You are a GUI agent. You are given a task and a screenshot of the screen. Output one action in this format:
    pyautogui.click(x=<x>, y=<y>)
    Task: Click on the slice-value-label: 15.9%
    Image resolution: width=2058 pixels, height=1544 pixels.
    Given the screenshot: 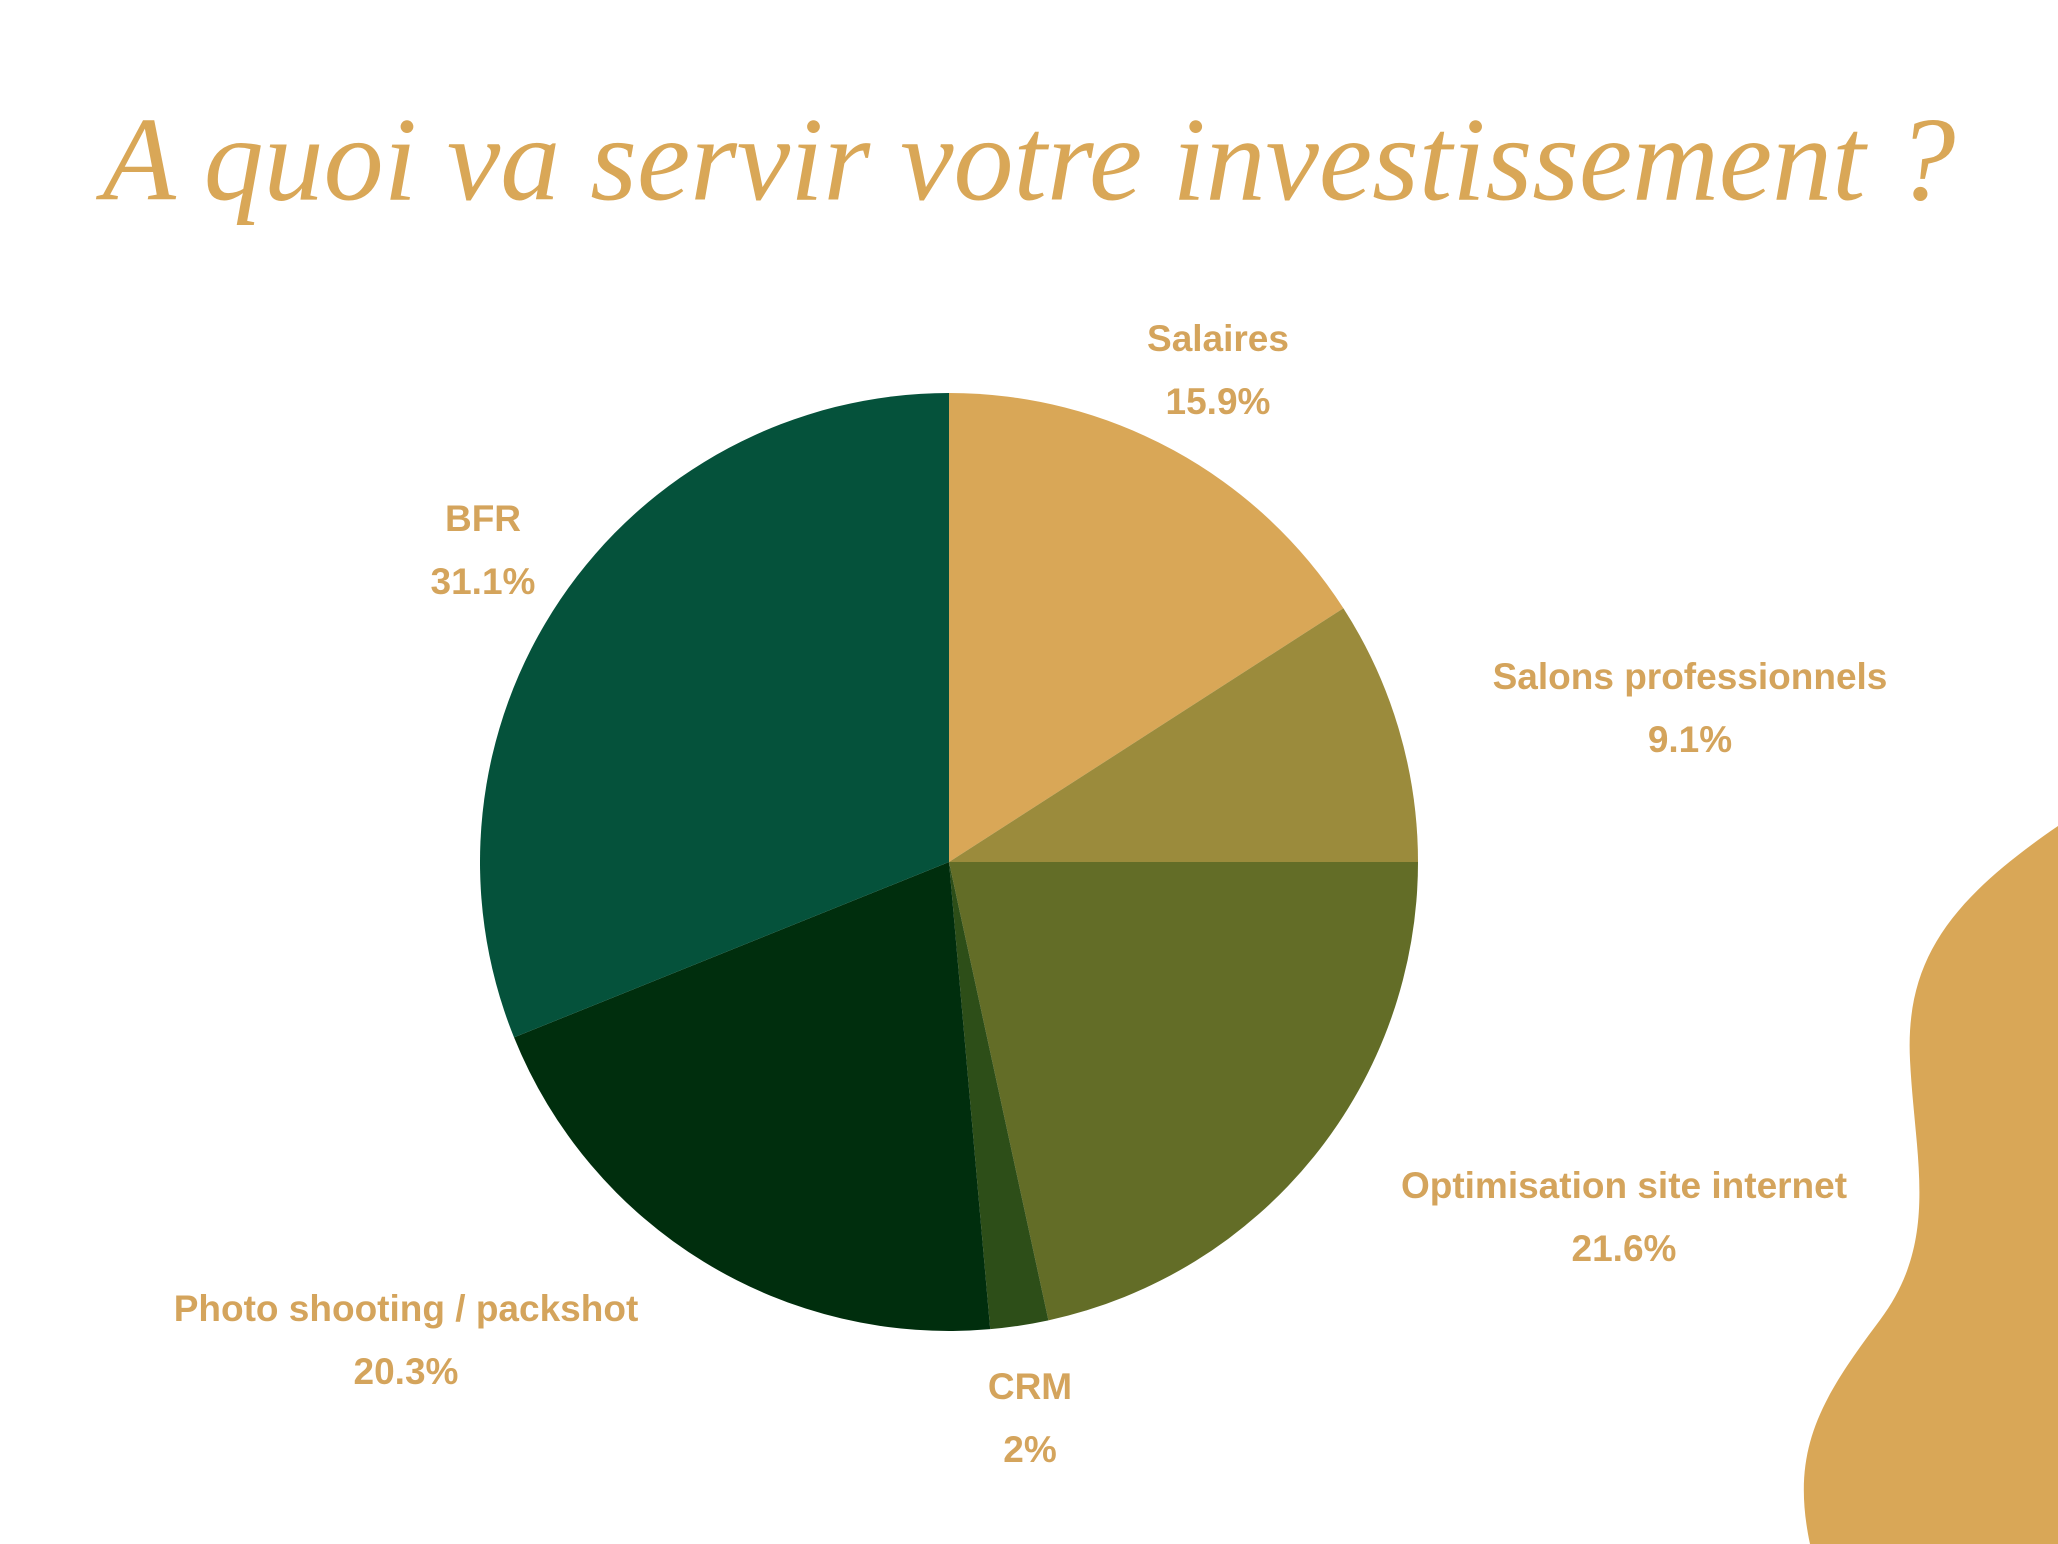 What is the action you would take?
    pyautogui.click(x=1218, y=401)
    